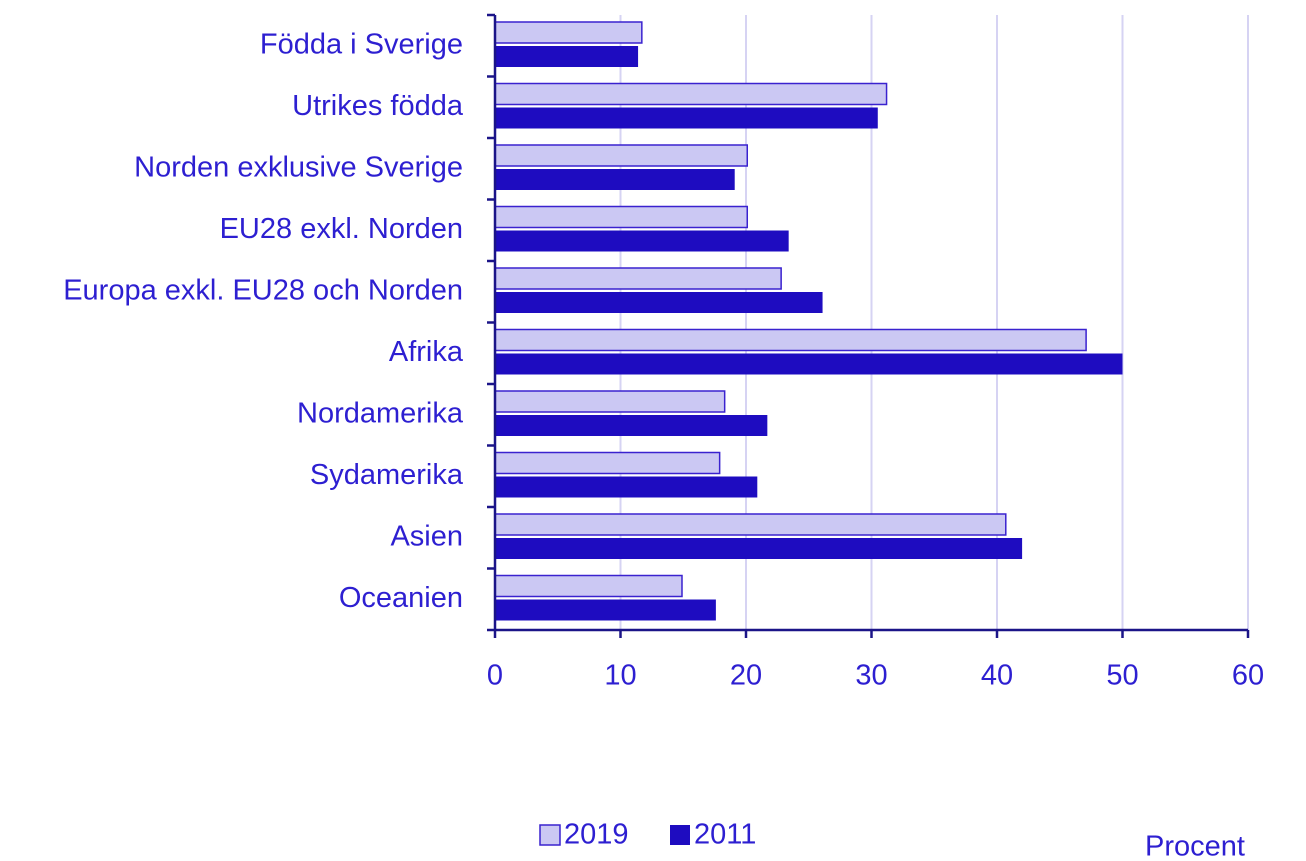  Describe the element at coordinates (725, 835) in the screenshot. I see `legend-label: 2011` at that location.